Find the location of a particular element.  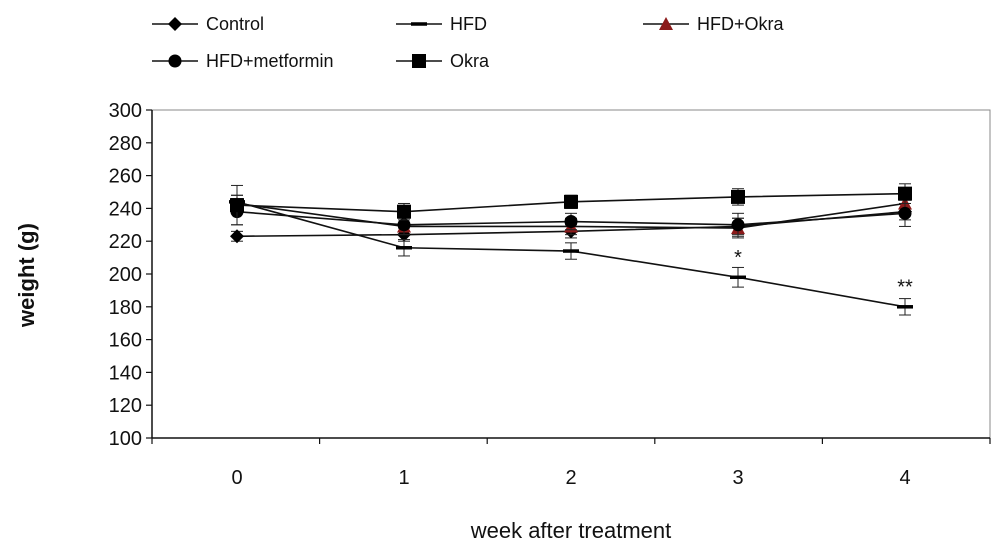

y-tick-label: 260 is located at coordinates (125, 177).